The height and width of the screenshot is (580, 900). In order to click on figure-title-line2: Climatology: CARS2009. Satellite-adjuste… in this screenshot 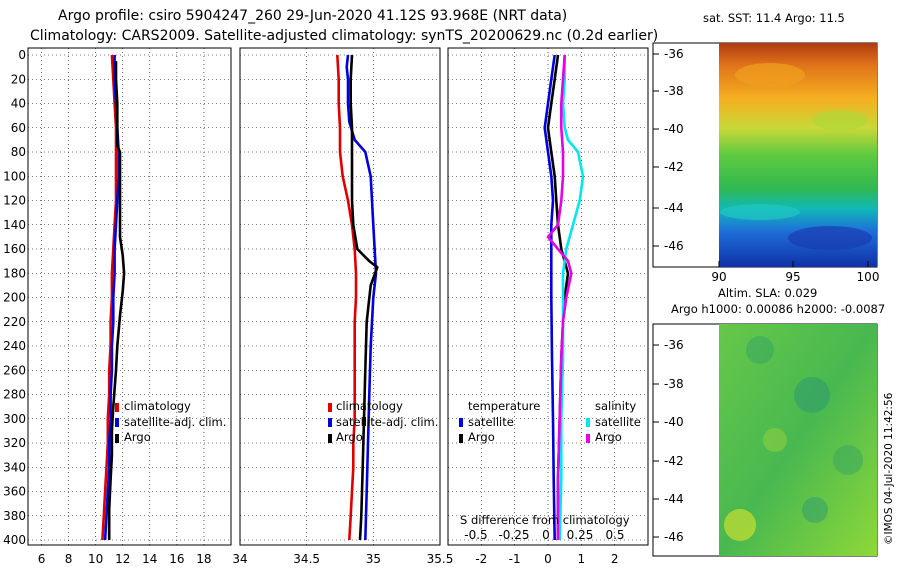, I will do `click(344, 36)`.